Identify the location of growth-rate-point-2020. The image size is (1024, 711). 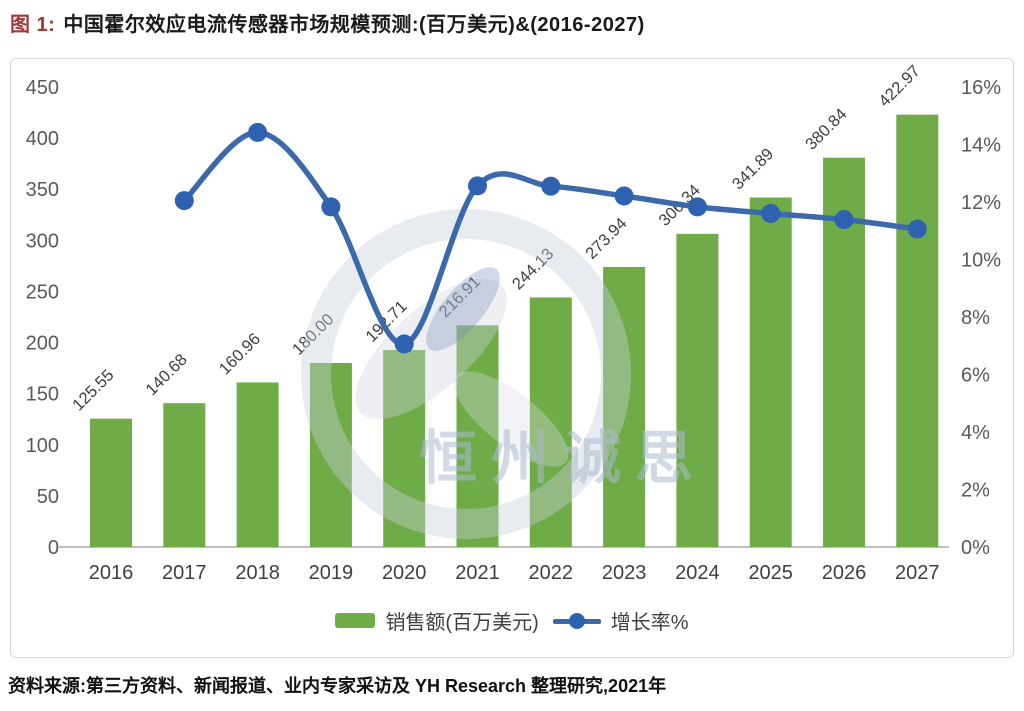
(404, 344).